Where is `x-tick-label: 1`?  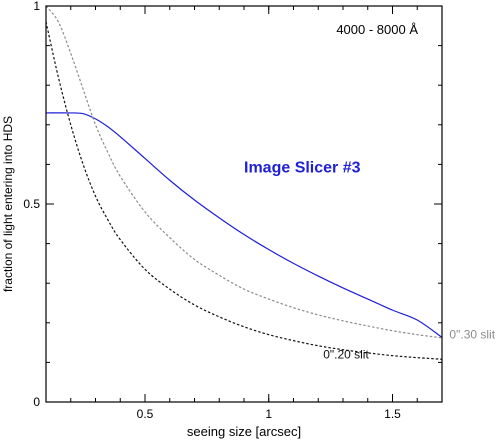 x-tick-label: 1 is located at coordinates (268, 414).